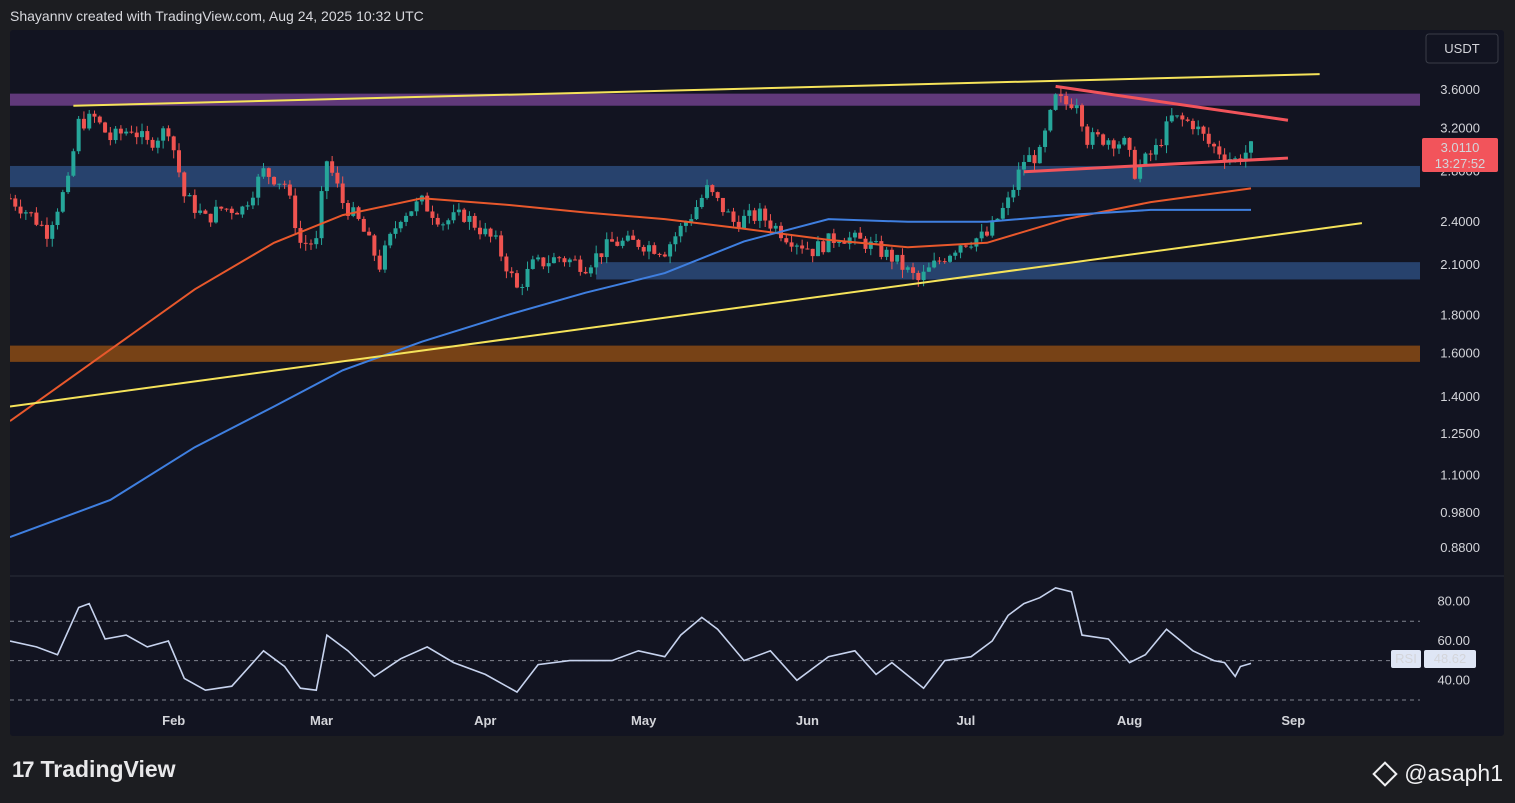 This screenshot has width=1515, height=803. I want to click on tradingview-logo: 17 TradingView, so click(94, 769).